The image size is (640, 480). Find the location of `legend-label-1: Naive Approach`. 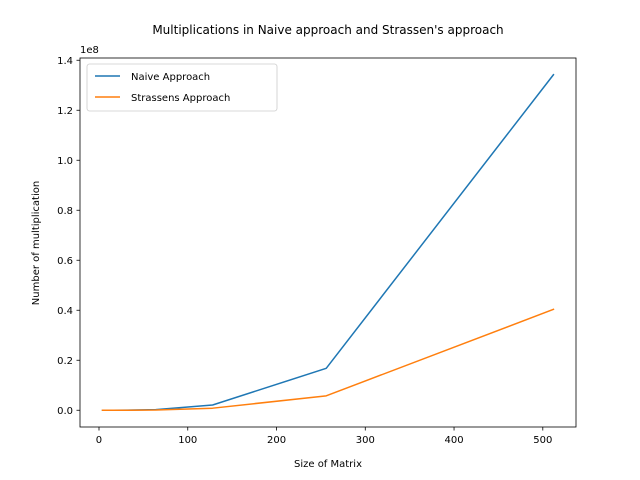

legend-label-1: Naive Approach is located at coordinates (170, 77).